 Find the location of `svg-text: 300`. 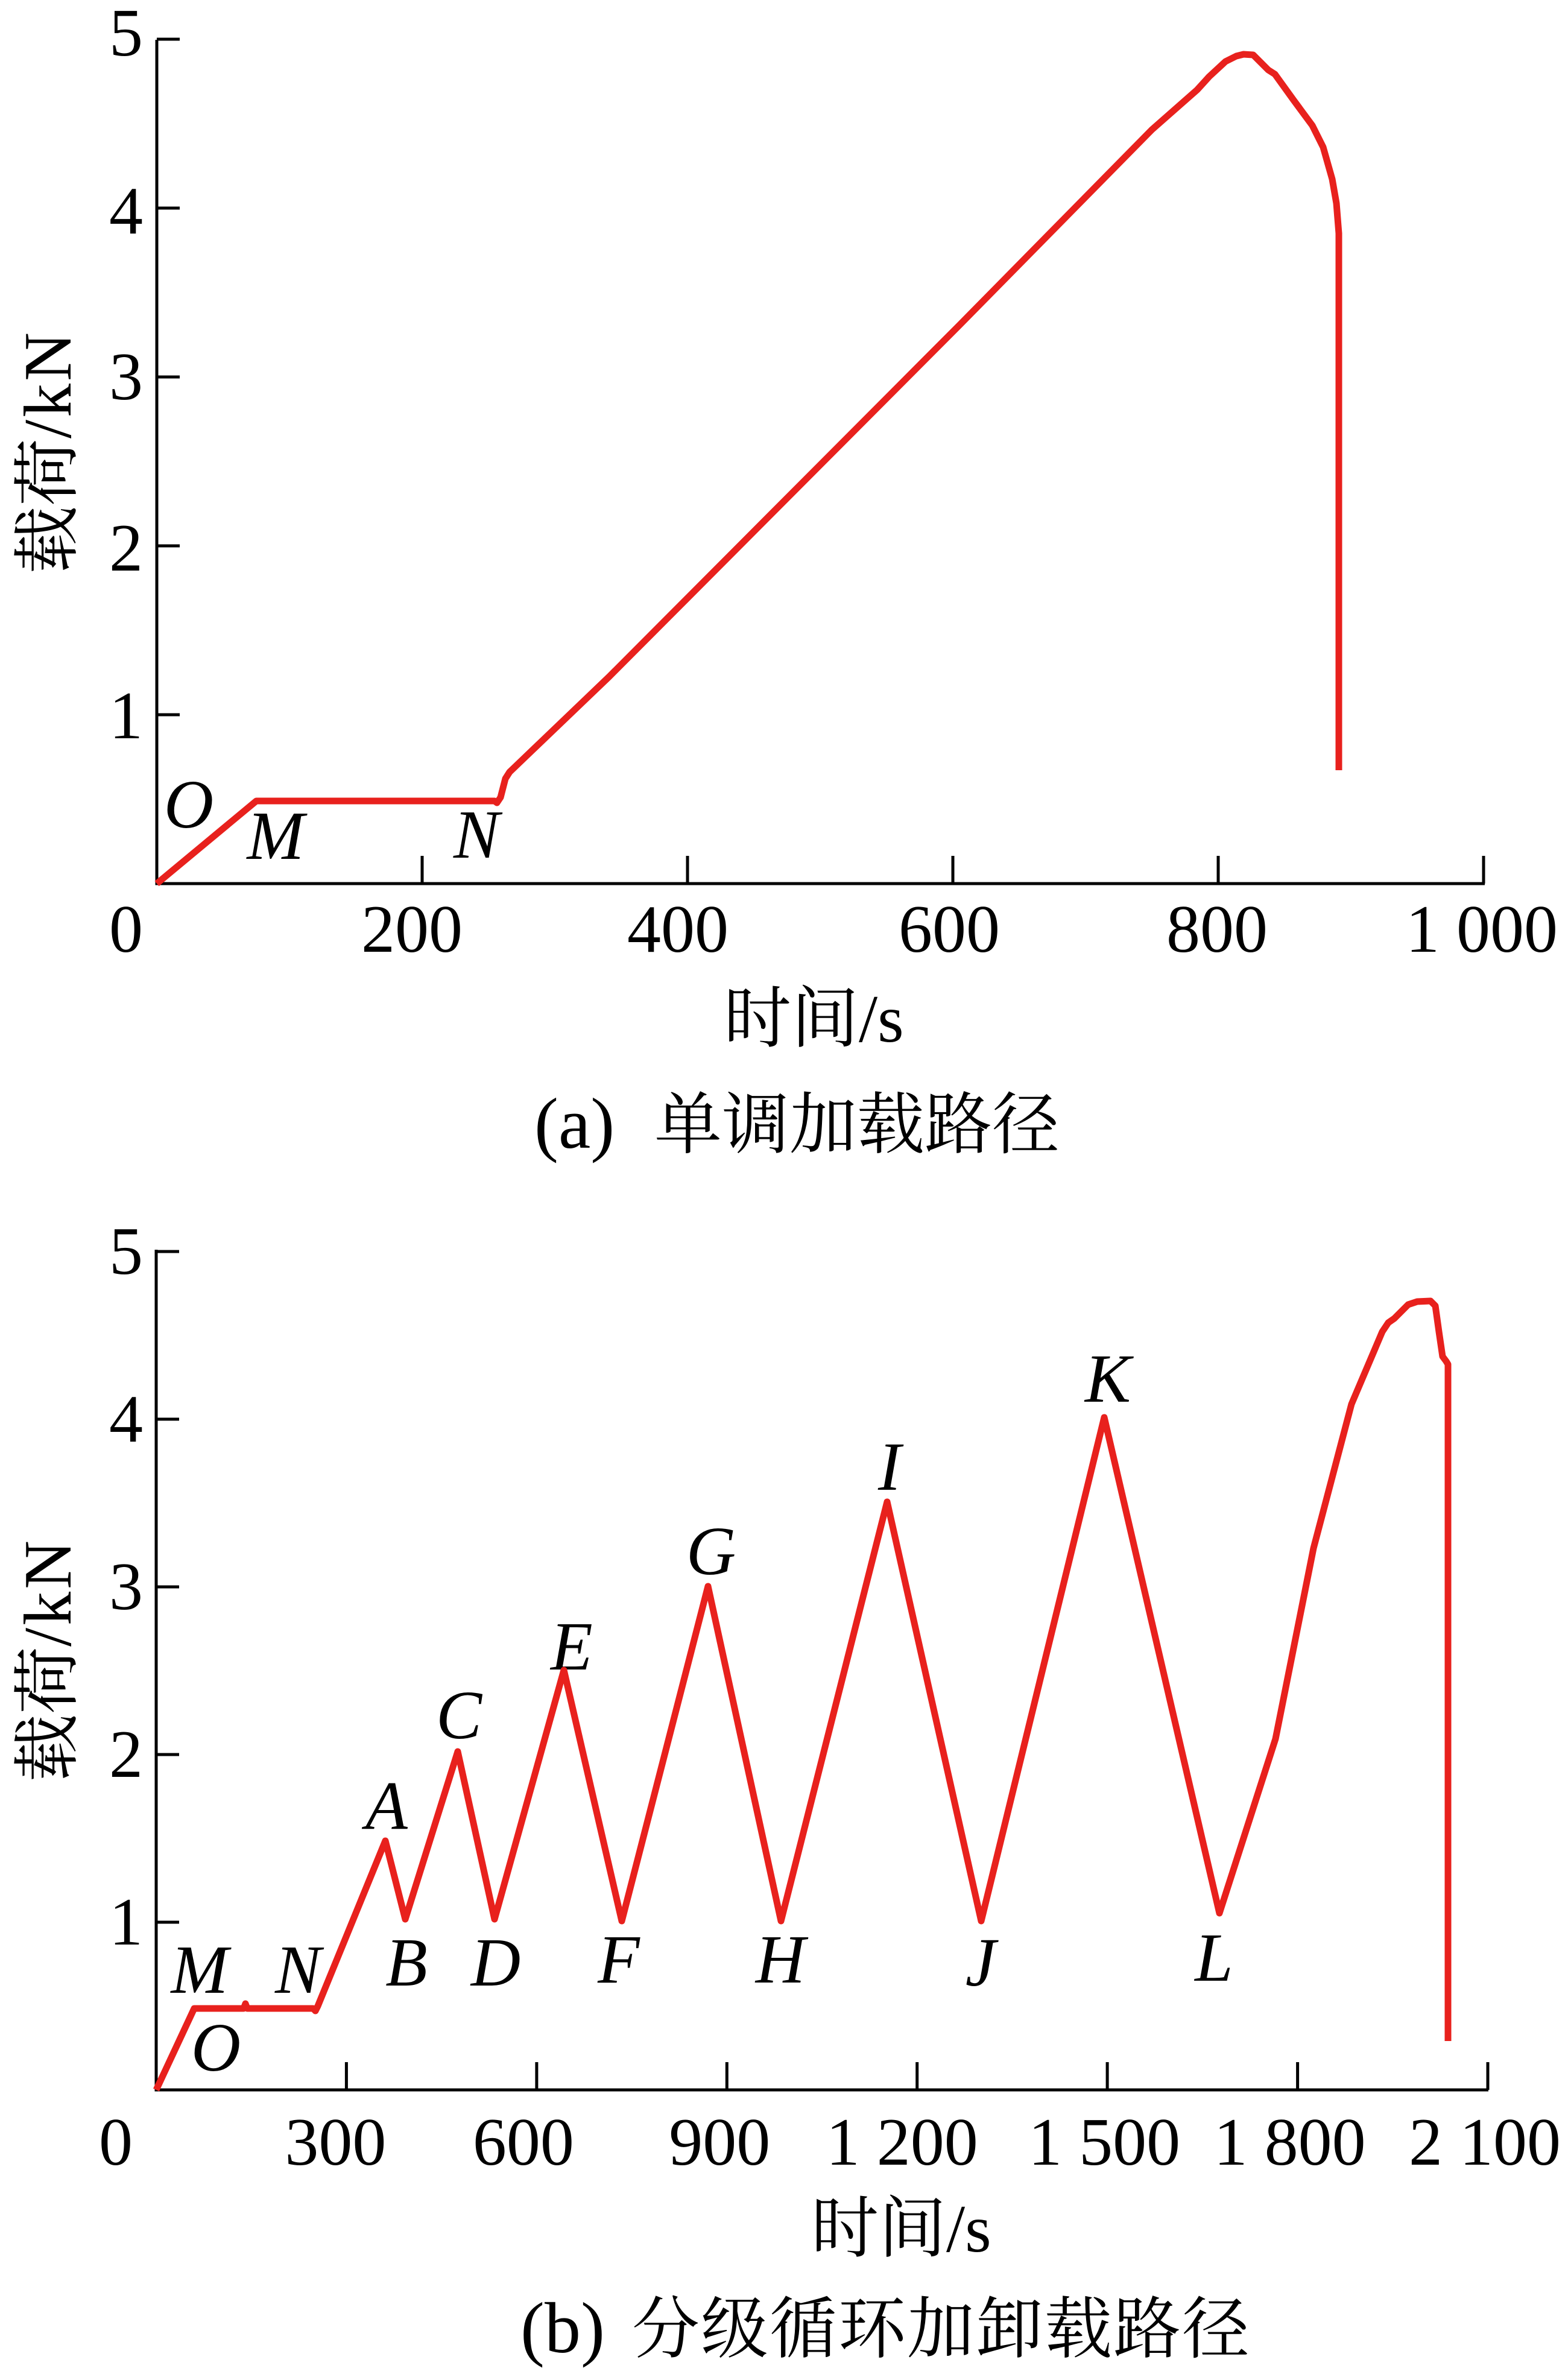

svg-text: 300 is located at coordinates (335, 2143).